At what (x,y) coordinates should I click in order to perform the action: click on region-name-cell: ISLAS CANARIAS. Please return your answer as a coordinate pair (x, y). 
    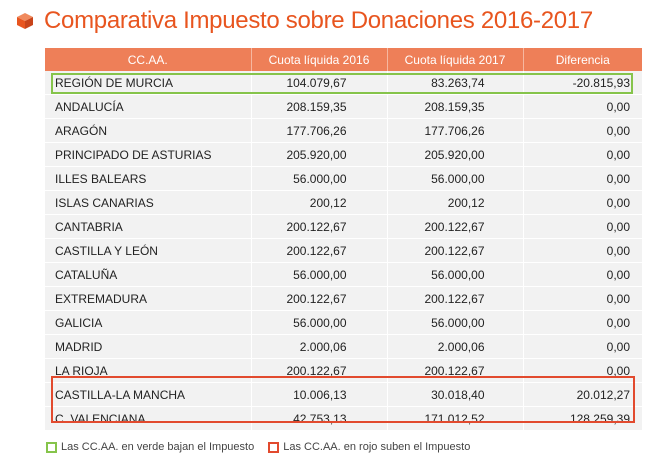
    Looking at the image, I should click on (148, 202).